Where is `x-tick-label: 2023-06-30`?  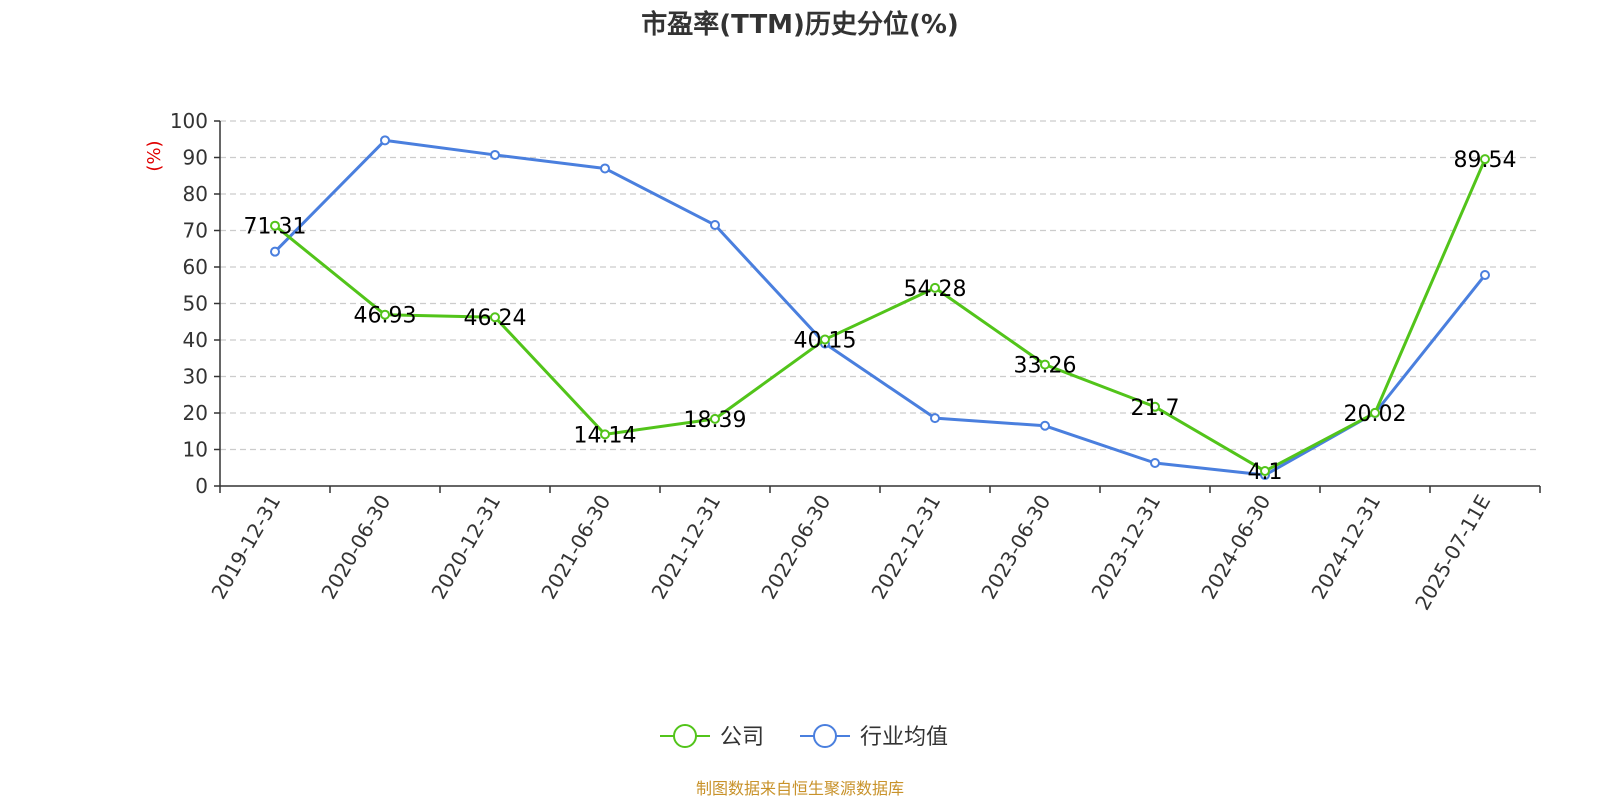
x-tick-label: 2023-06-30 is located at coordinates (1015, 547).